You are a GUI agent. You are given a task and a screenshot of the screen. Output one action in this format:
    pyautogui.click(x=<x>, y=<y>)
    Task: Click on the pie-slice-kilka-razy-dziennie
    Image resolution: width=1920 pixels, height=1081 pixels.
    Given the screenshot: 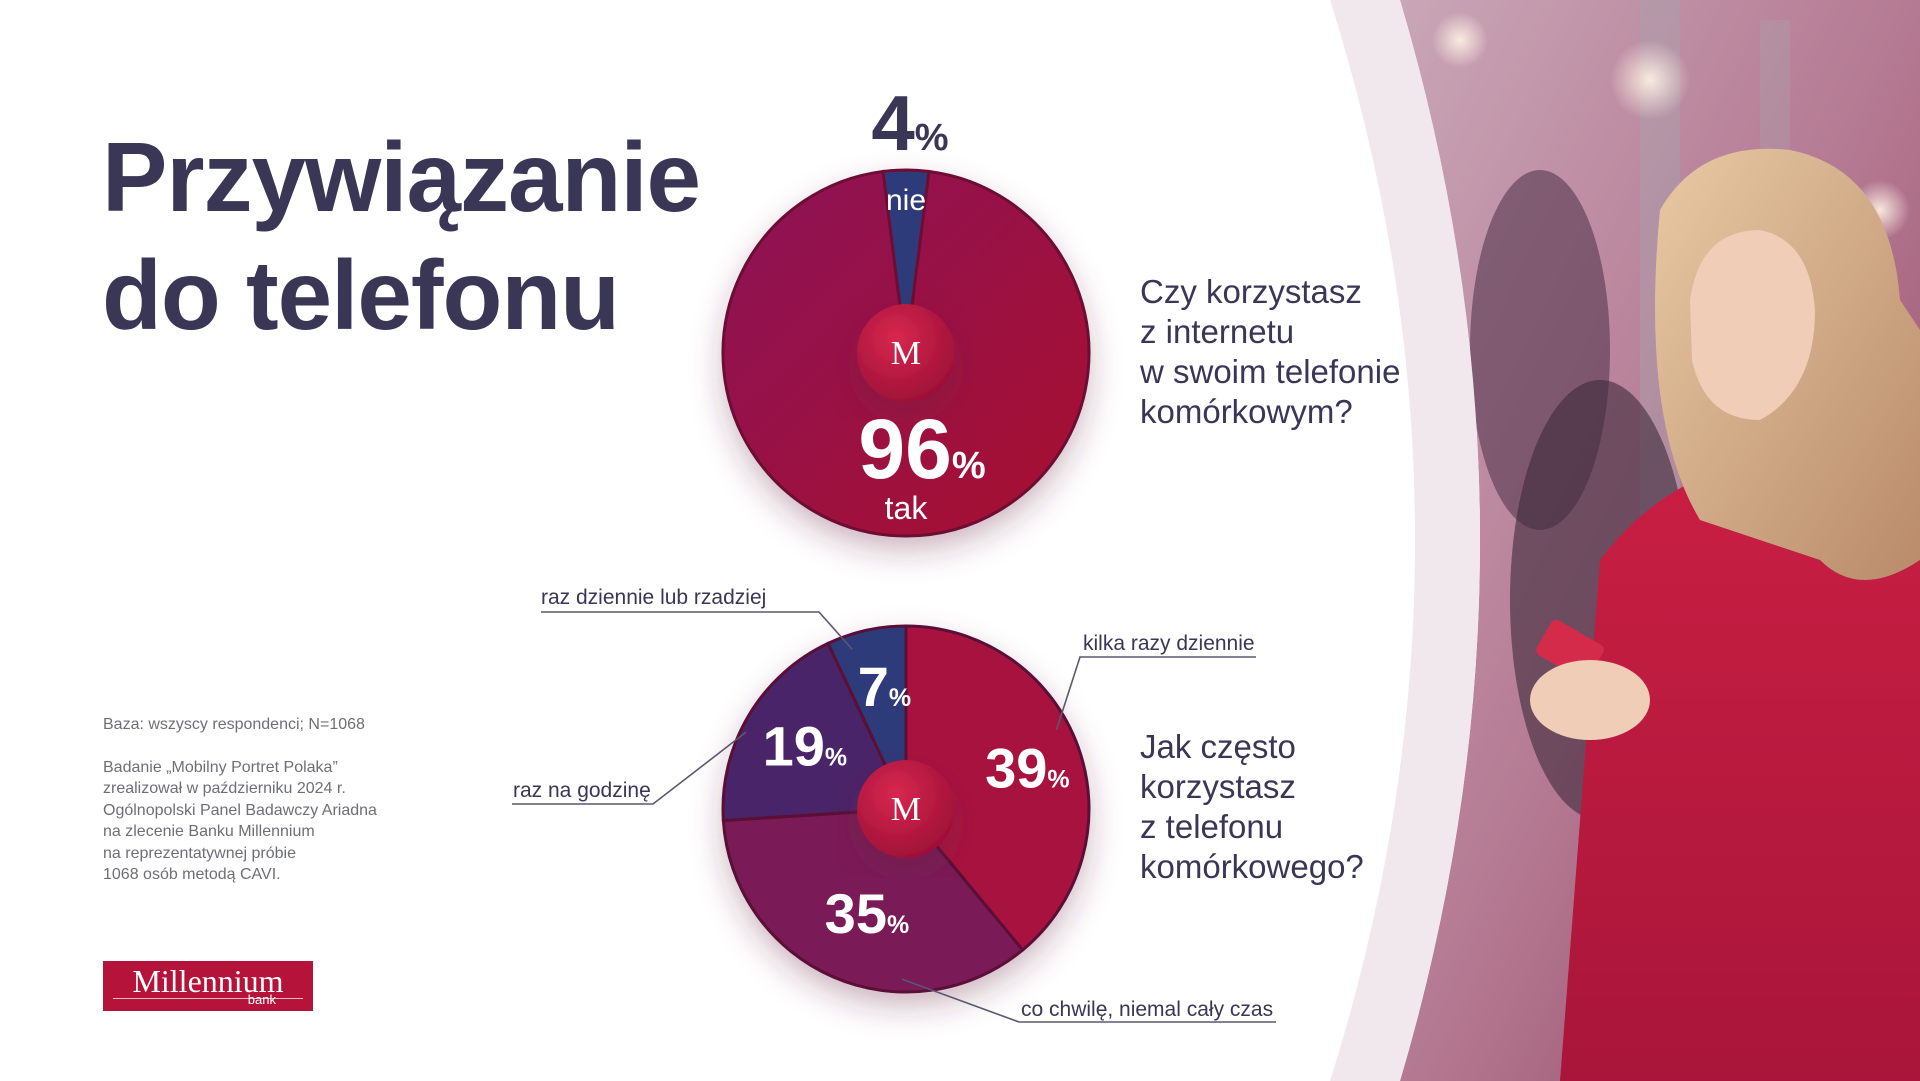 What is the action you would take?
    pyautogui.click(x=997, y=788)
    